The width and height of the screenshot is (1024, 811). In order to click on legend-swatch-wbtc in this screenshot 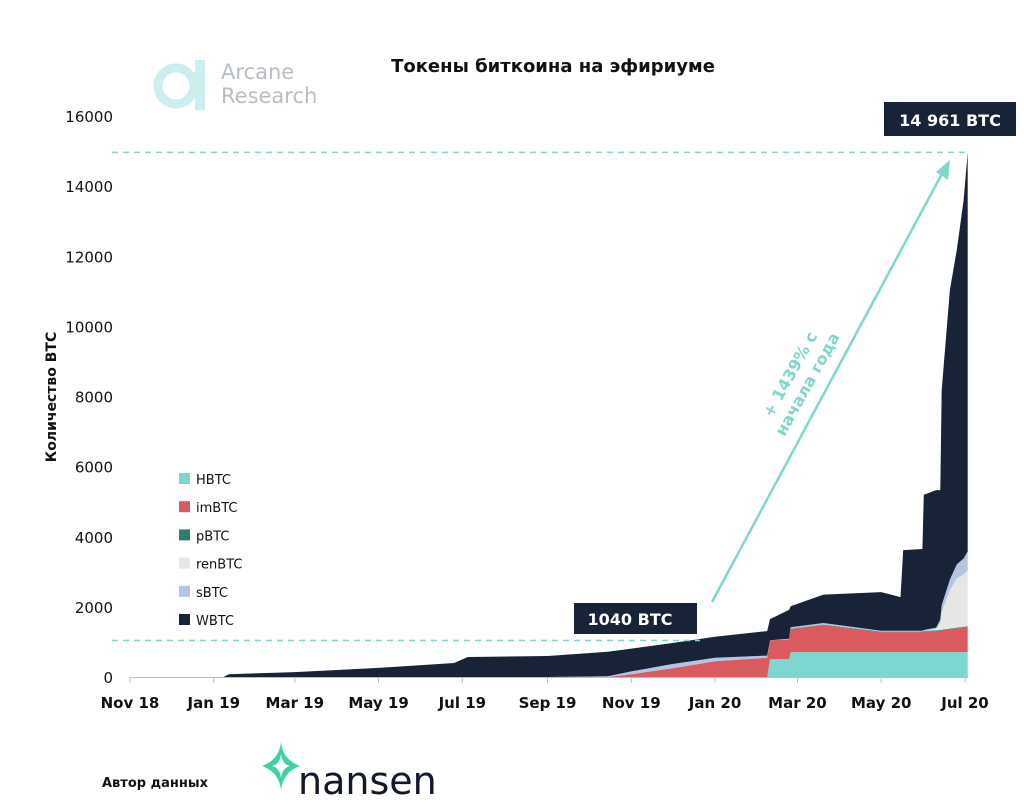, I will do `click(184, 619)`.